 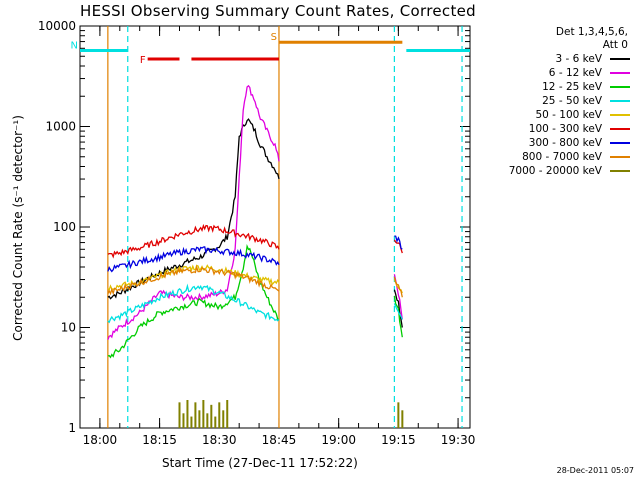 I want to click on legend-title-line: Det 1,3,4,5,6,, so click(x=591, y=32).